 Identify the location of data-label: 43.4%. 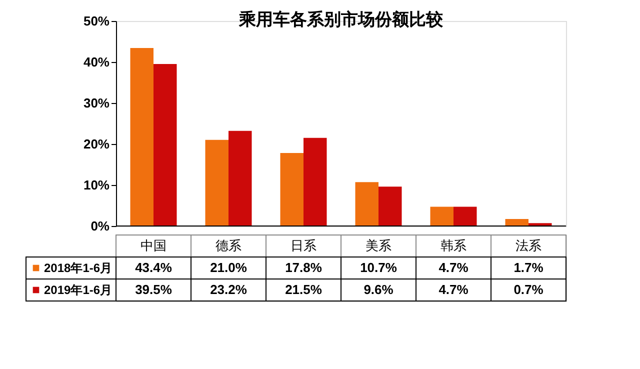
(153, 267).